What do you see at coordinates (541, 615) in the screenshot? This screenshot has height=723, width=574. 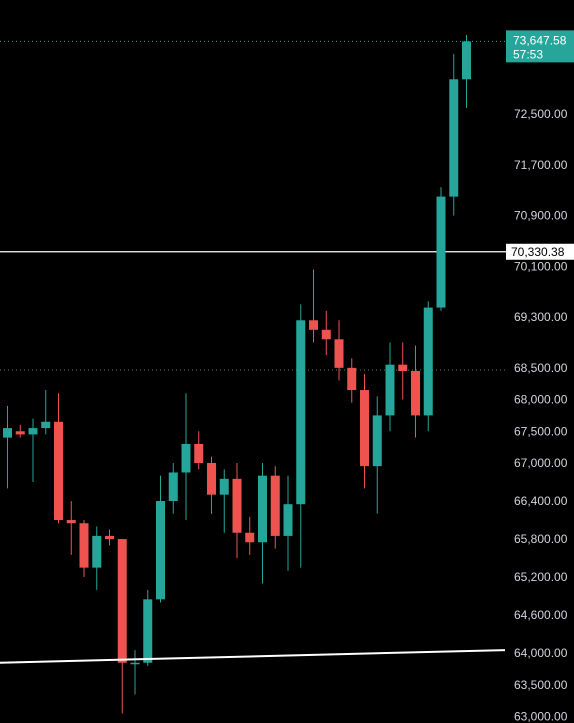 I see `price-tick-label: 64,600.00` at bounding box center [541, 615].